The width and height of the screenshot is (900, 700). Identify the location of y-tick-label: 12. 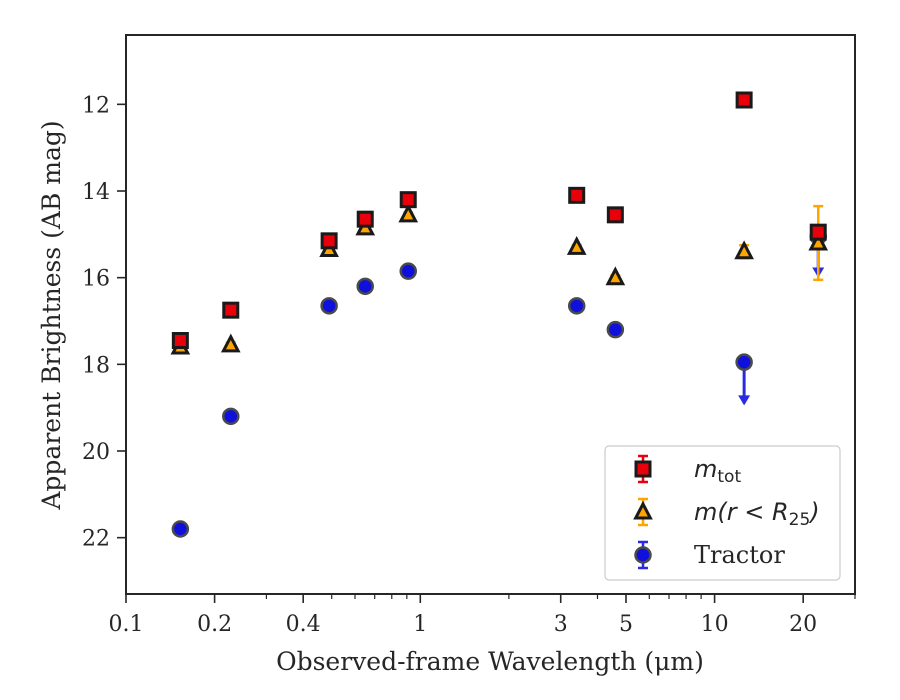
(96, 105).